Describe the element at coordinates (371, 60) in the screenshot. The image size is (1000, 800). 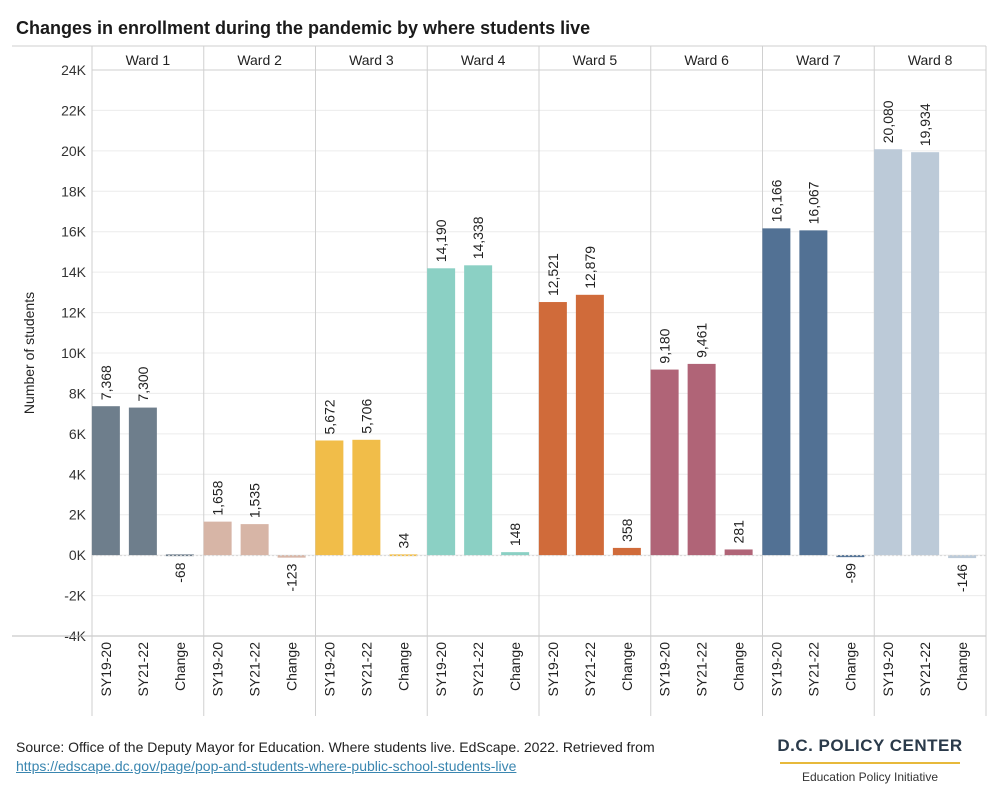
I see `group-header-label: Ward 3` at that location.